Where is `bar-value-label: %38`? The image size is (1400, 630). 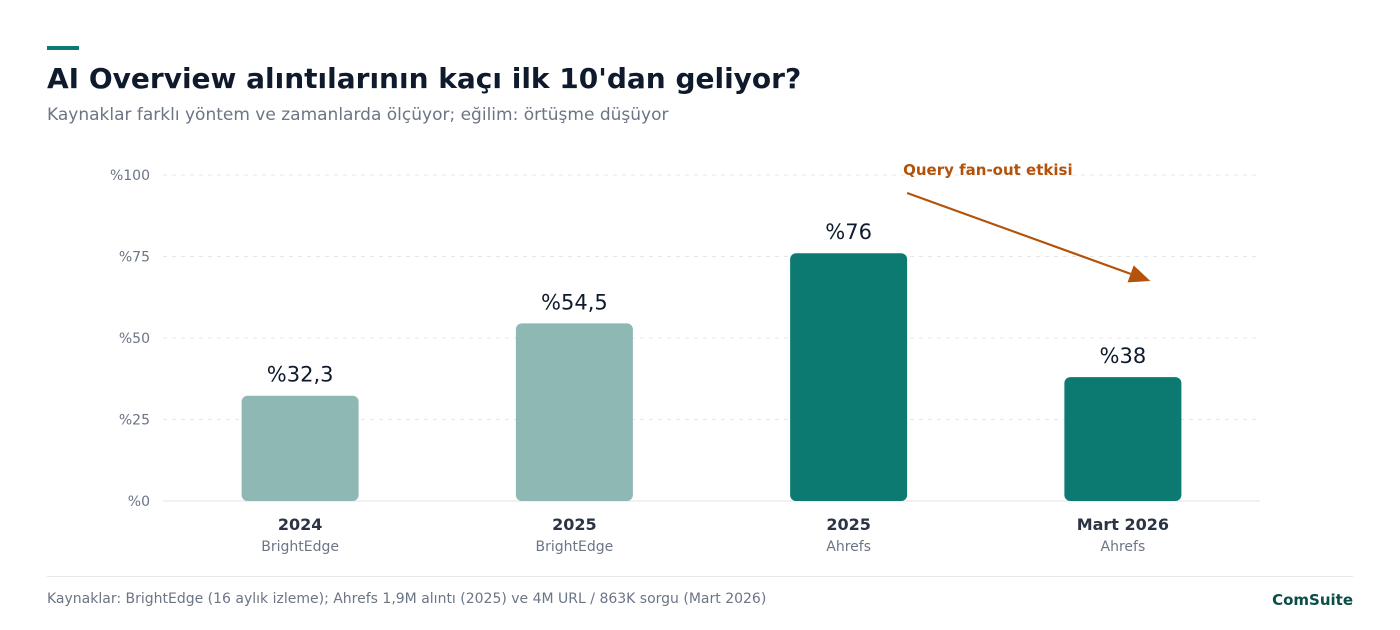 bar-value-label: %38 is located at coordinates (1123, 356).